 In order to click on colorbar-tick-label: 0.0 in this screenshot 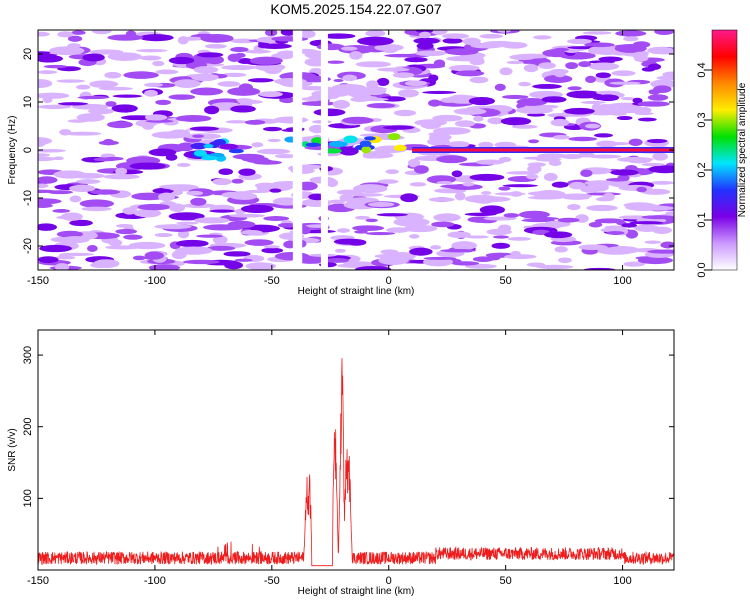, I will do `click(702, 269)`.